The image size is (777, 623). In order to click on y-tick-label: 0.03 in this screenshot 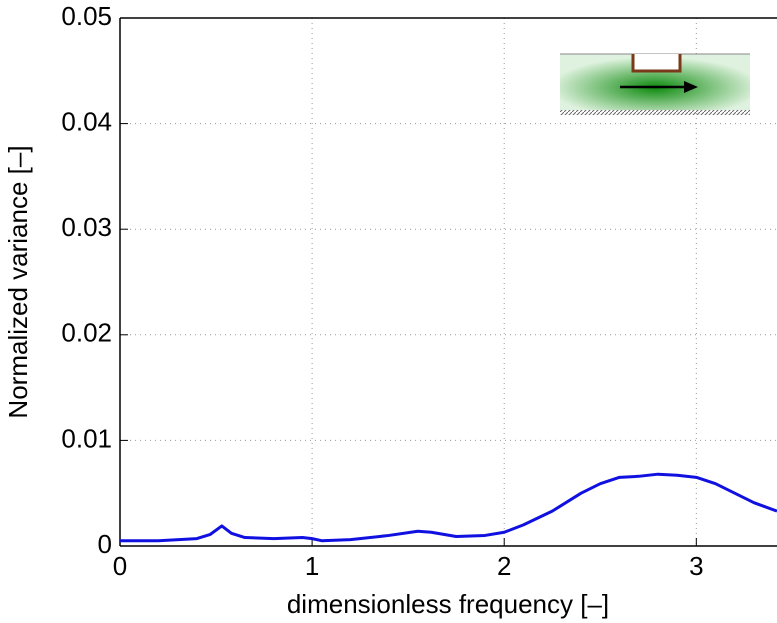, I will do `click(86, 227)`.